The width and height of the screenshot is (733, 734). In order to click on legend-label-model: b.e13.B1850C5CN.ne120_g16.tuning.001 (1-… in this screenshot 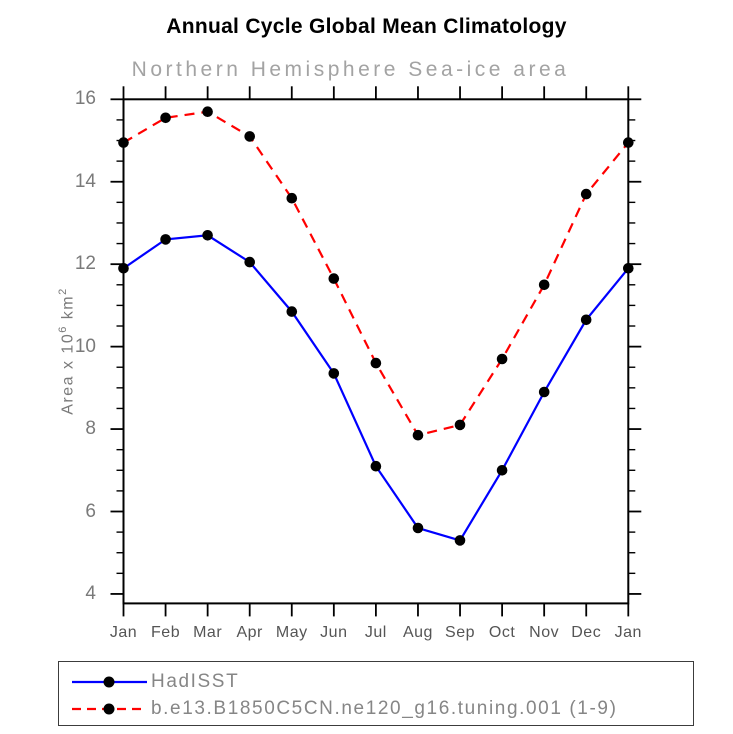, I will do `click(384, 708)`.